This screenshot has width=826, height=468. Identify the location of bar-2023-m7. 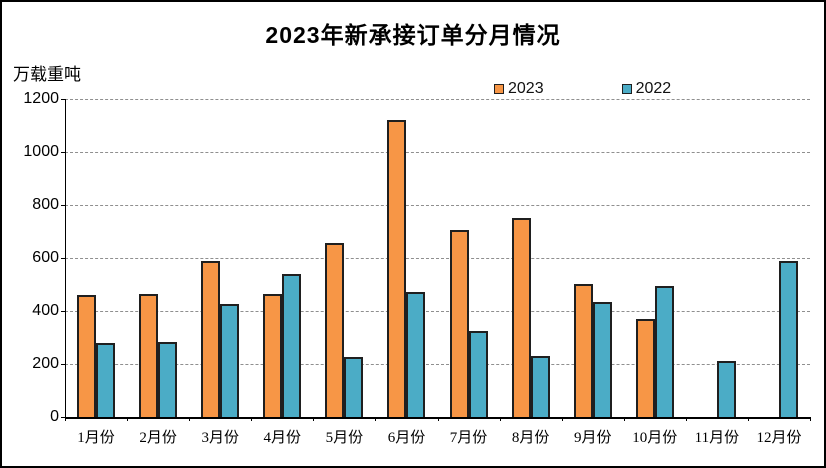
(459, 323).